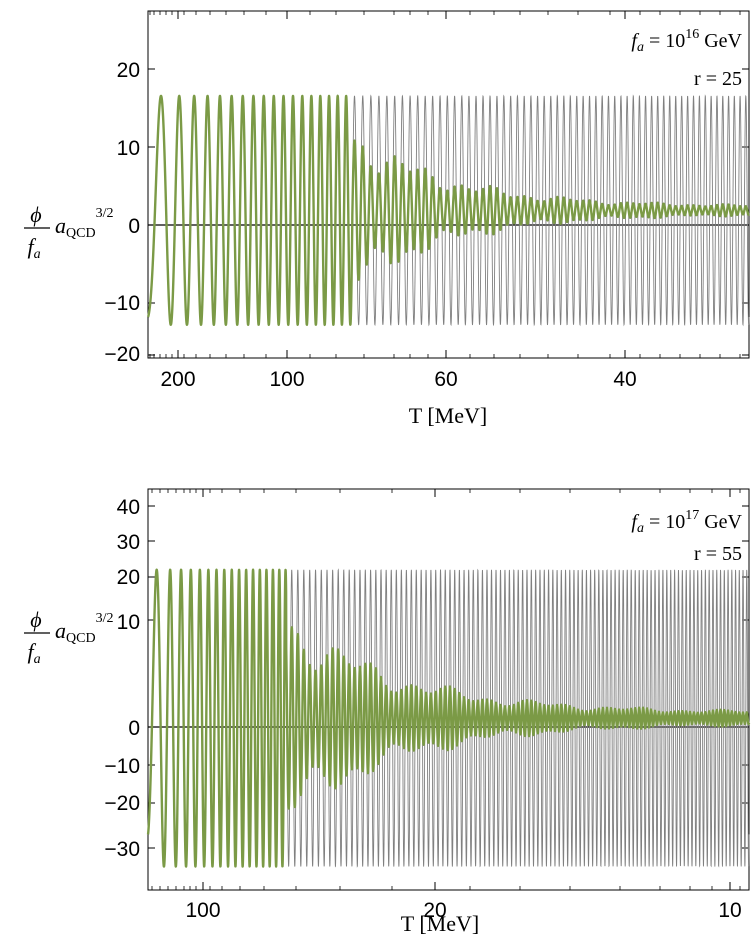 Image resolution: width=751 pixels, height=935 pixels. I want to click on x-tick-label: 200, so click(177, 379).